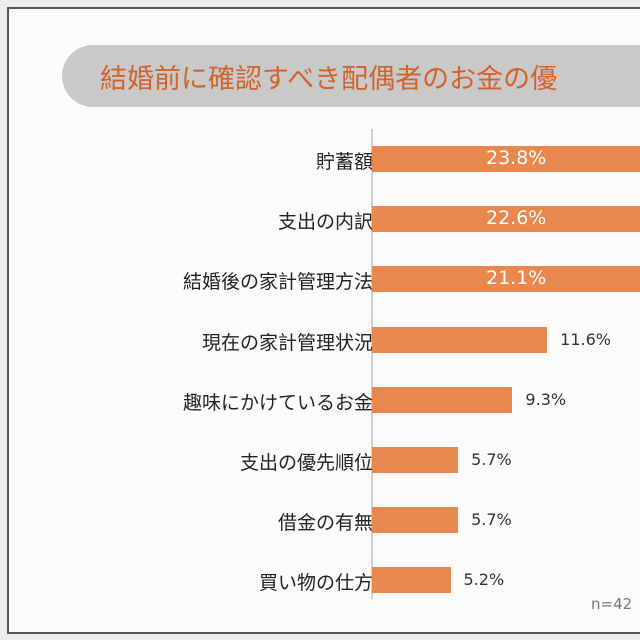 The width and height of the screenshot is (640, 640). Describe the element at coordinates (585, 339) in the screenshot. I see `data-label: 11.6%` at that location.